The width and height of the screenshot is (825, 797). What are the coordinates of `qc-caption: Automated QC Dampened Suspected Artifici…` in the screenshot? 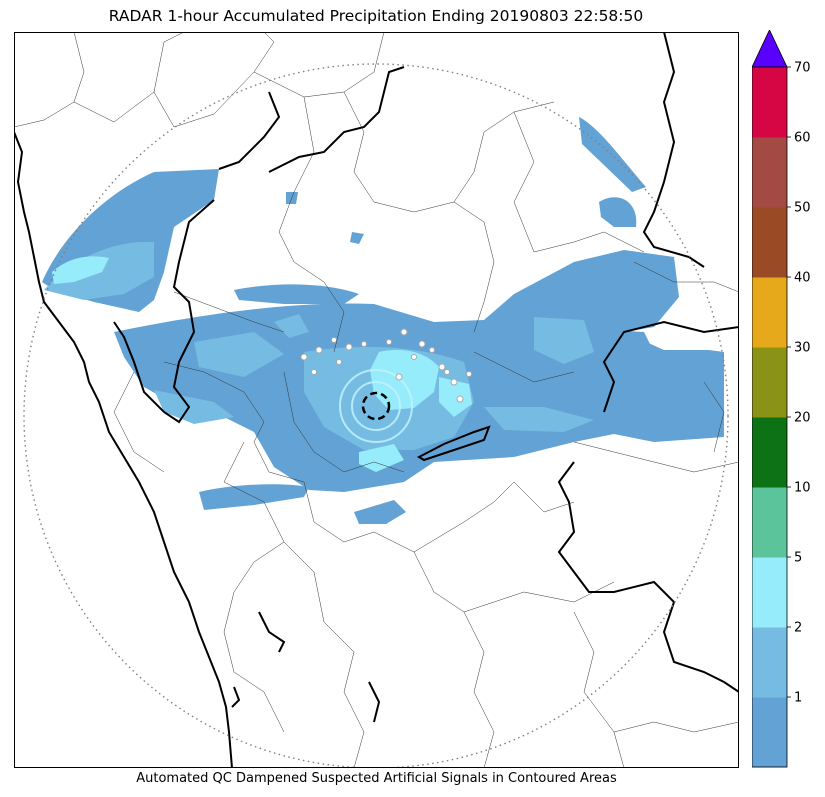 It's located at (376, 778).